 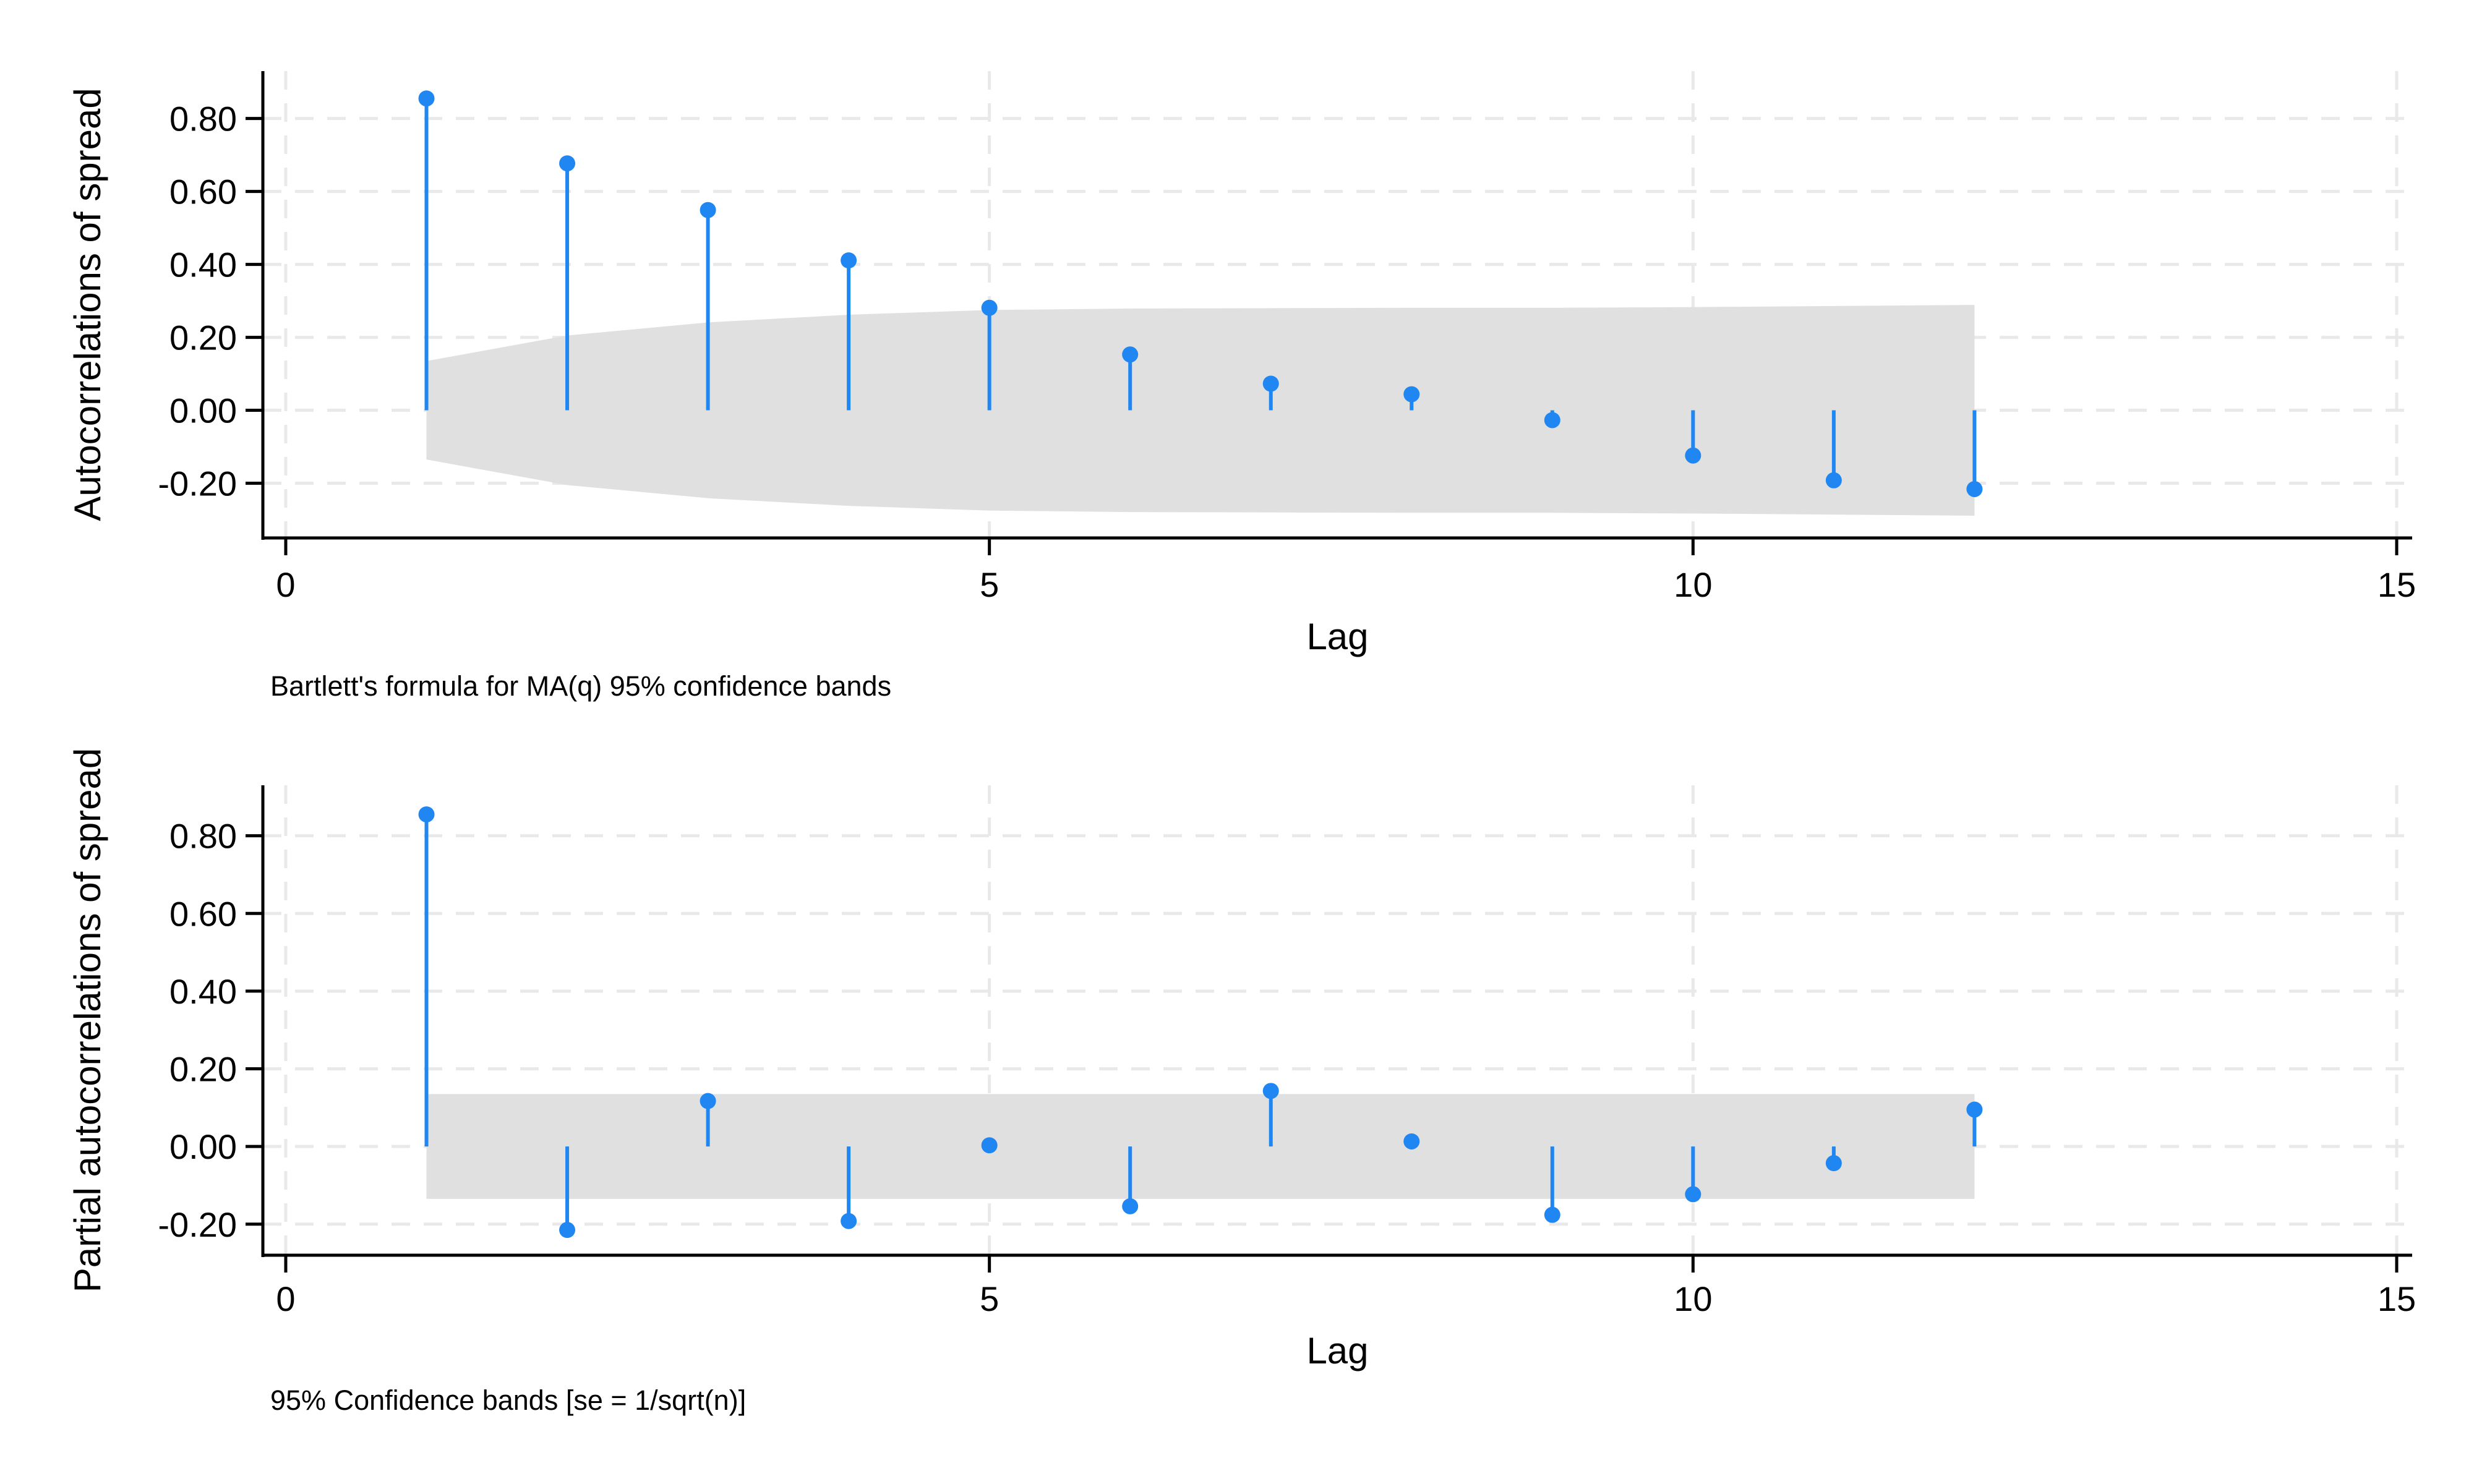 I want to click on chart-note: 95% Confidence bands [se = 1/sqrt(n)], so click(x=508, y=1400).